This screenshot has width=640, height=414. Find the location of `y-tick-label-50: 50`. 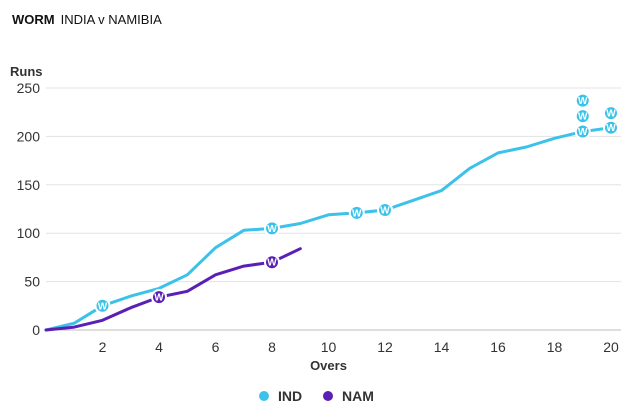

y-tick-label-50: 50 is located at coordinates (32, 282).